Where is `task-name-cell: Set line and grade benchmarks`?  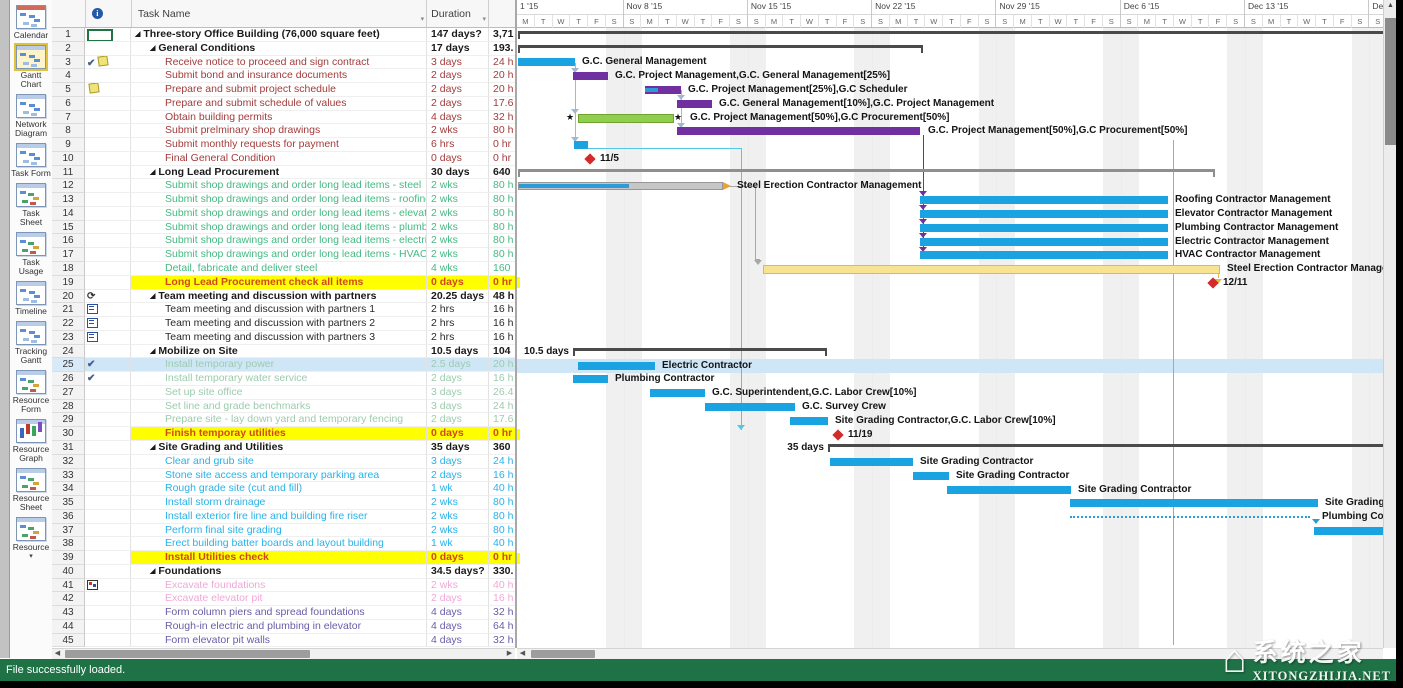 task-name-cell: Set line and grade benchmarks is located at coordinates (279, 406).